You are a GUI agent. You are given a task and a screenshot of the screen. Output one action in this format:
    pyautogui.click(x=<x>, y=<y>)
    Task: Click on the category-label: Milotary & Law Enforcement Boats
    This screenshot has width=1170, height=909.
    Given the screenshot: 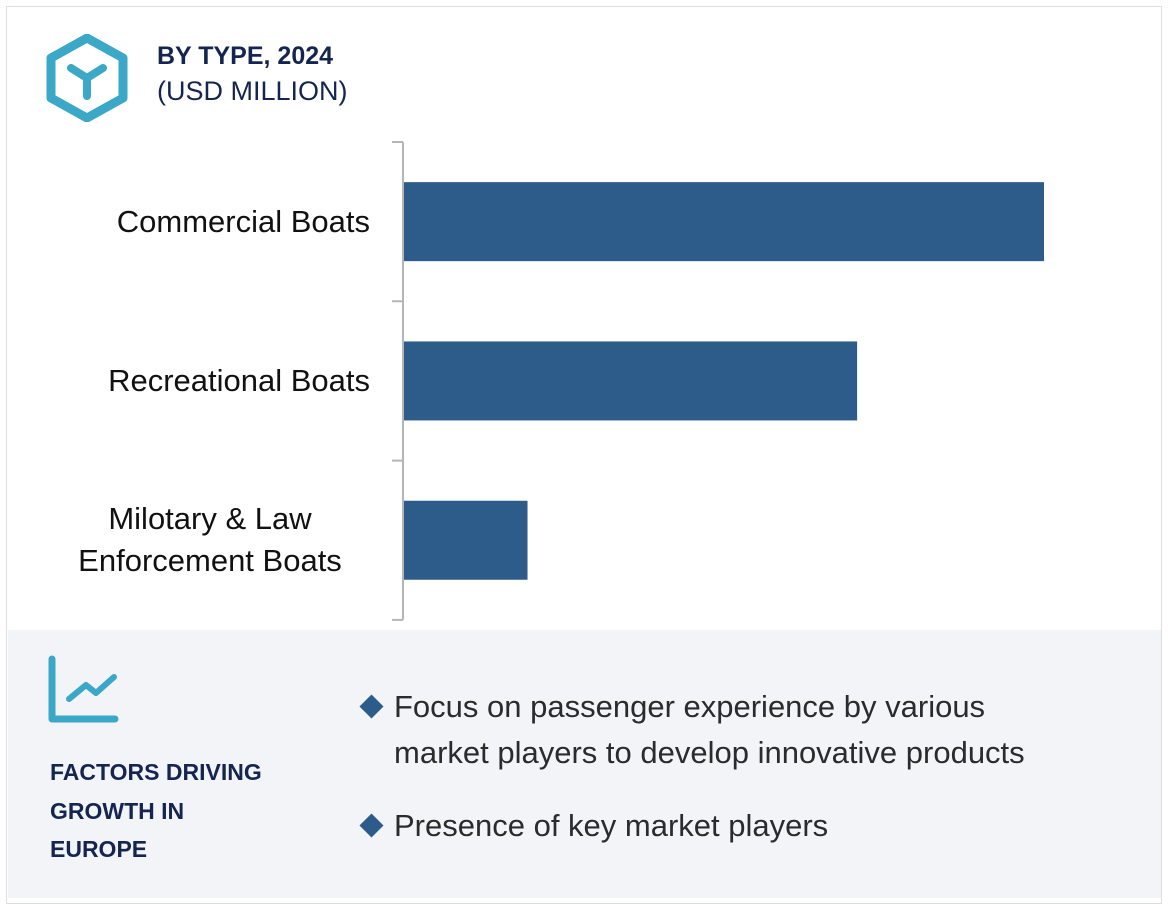 What is the action you would take?
    pyautogui.click(x=210, y=540)
    